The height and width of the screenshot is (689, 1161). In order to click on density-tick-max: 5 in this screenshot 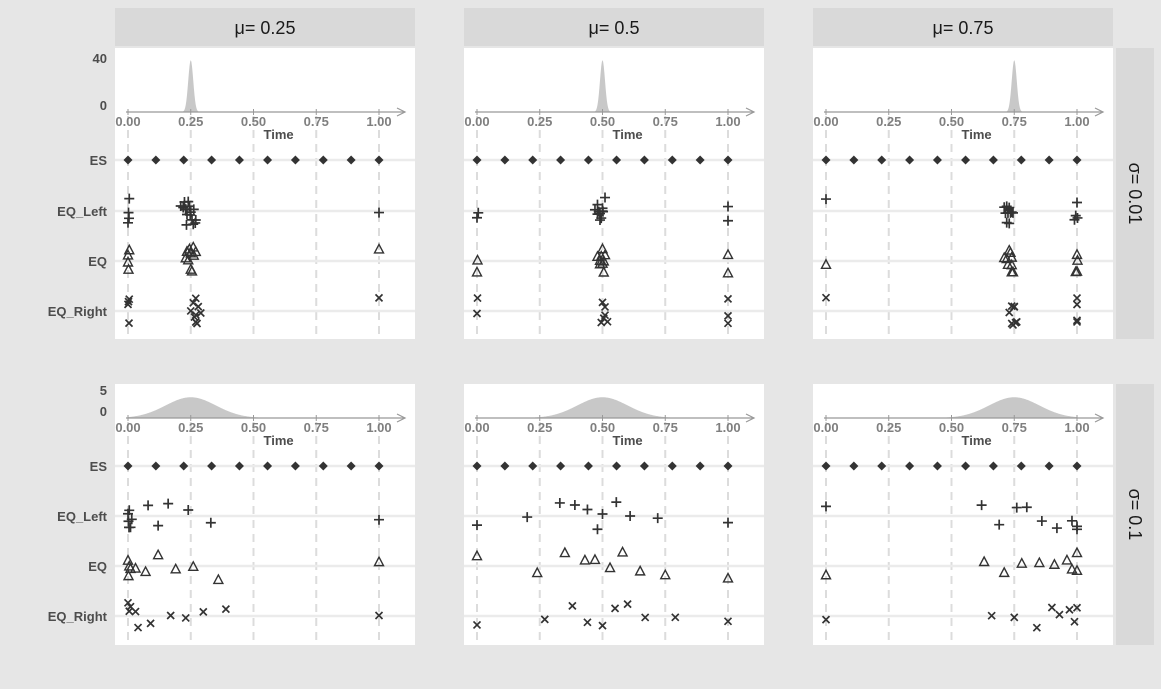, I will do `click(103, 390)`.